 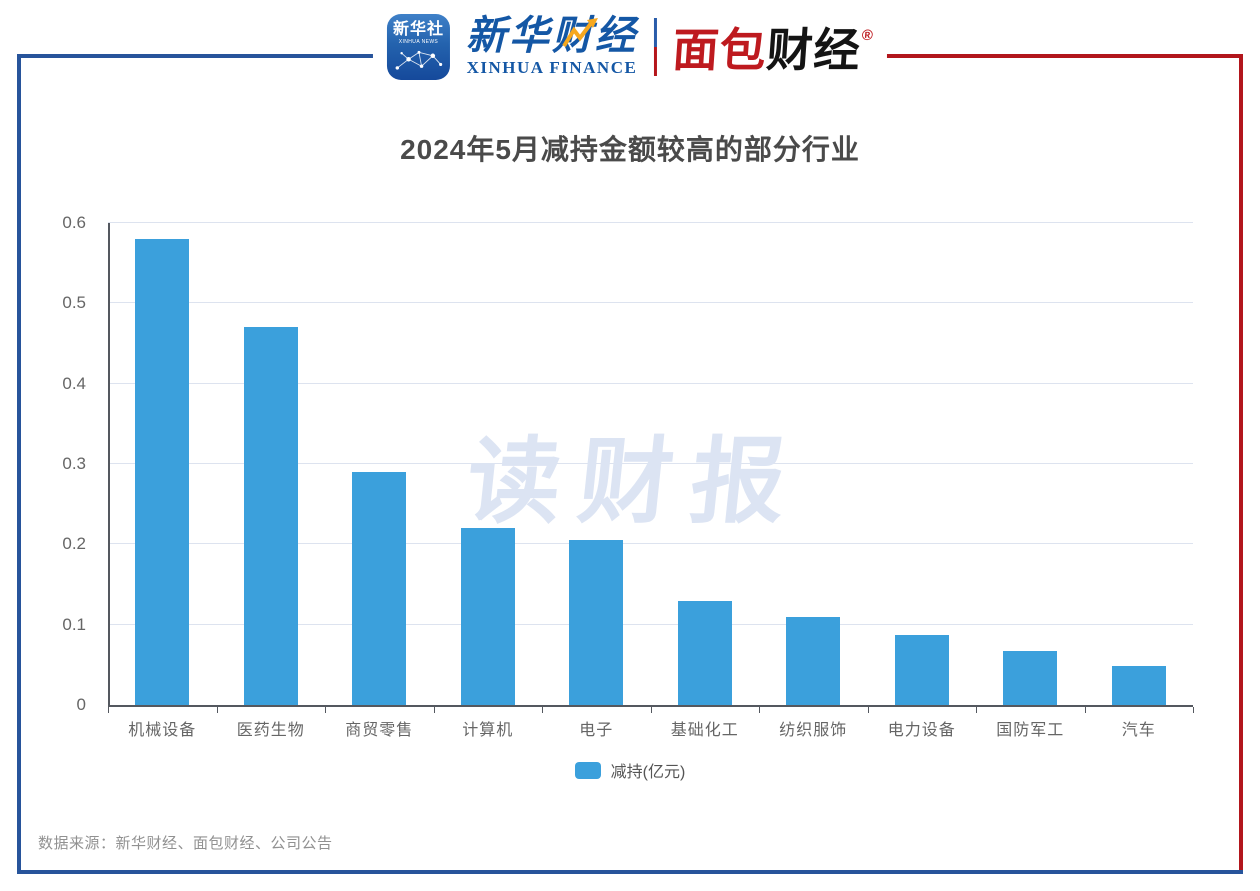 I want to click on xinhua-finance-cn: 新华财经, so click(x=551, y=36).